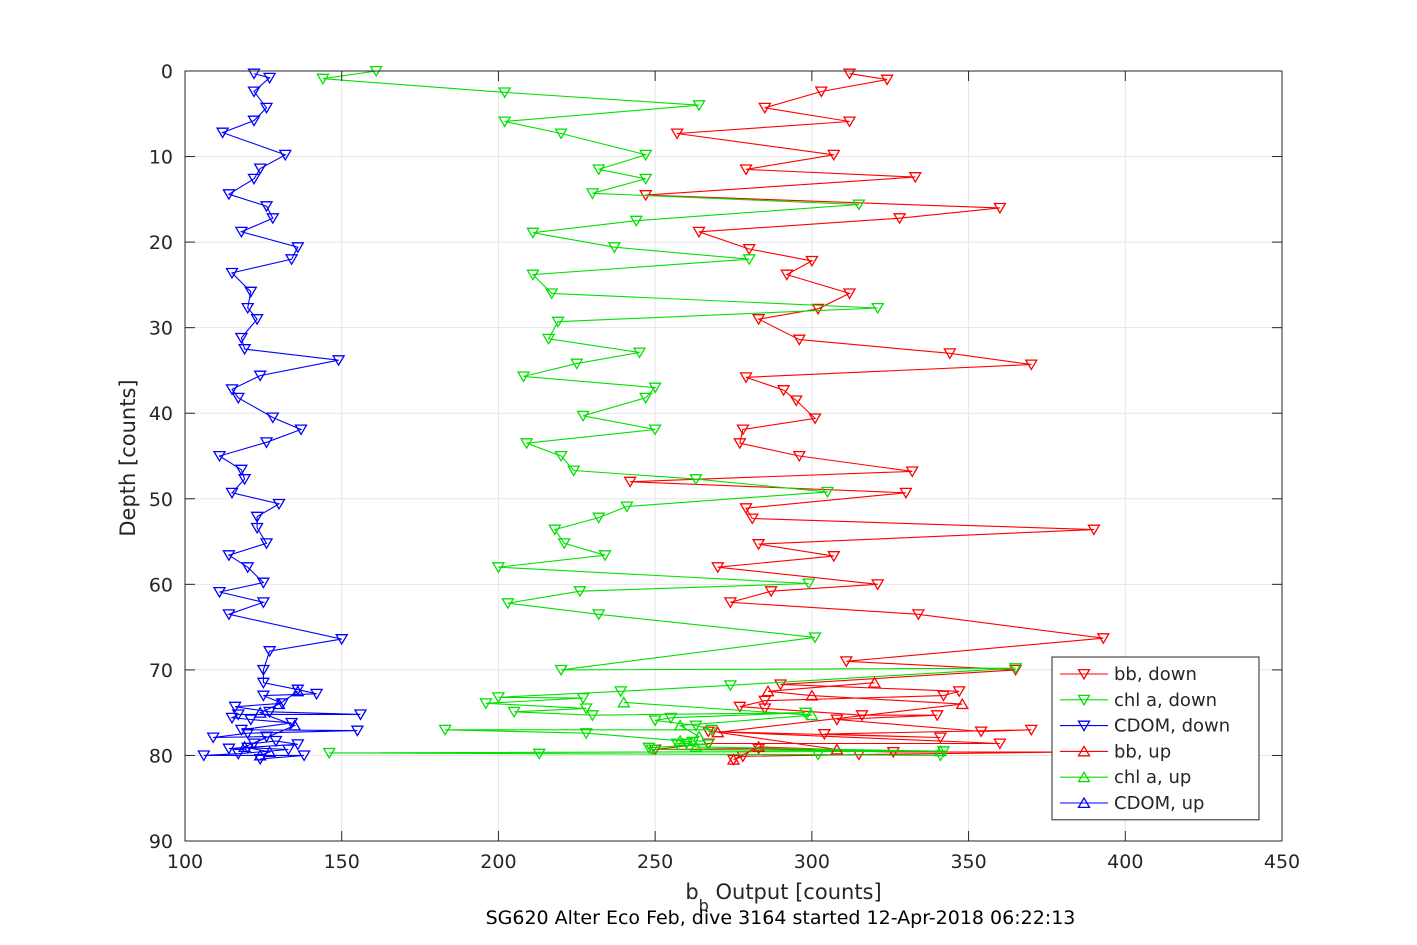 The image size is (1417, 945). Describe the element at coordinates (1138, 700) in the screenshot. I see `legend-item-chl-a-down: chl a, down` at that location.